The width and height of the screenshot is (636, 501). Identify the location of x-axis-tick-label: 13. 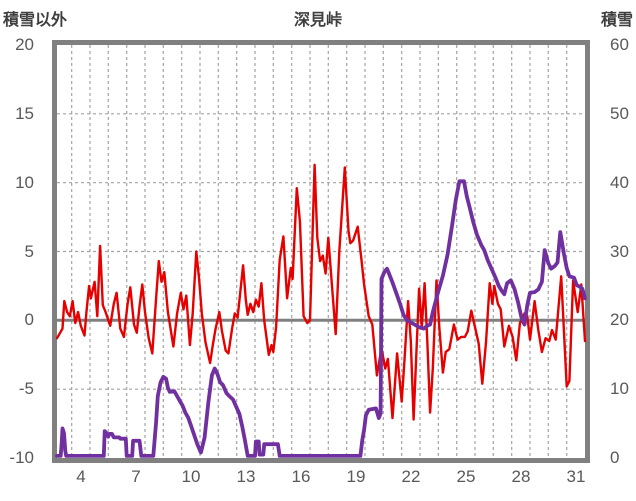
(246, 476).